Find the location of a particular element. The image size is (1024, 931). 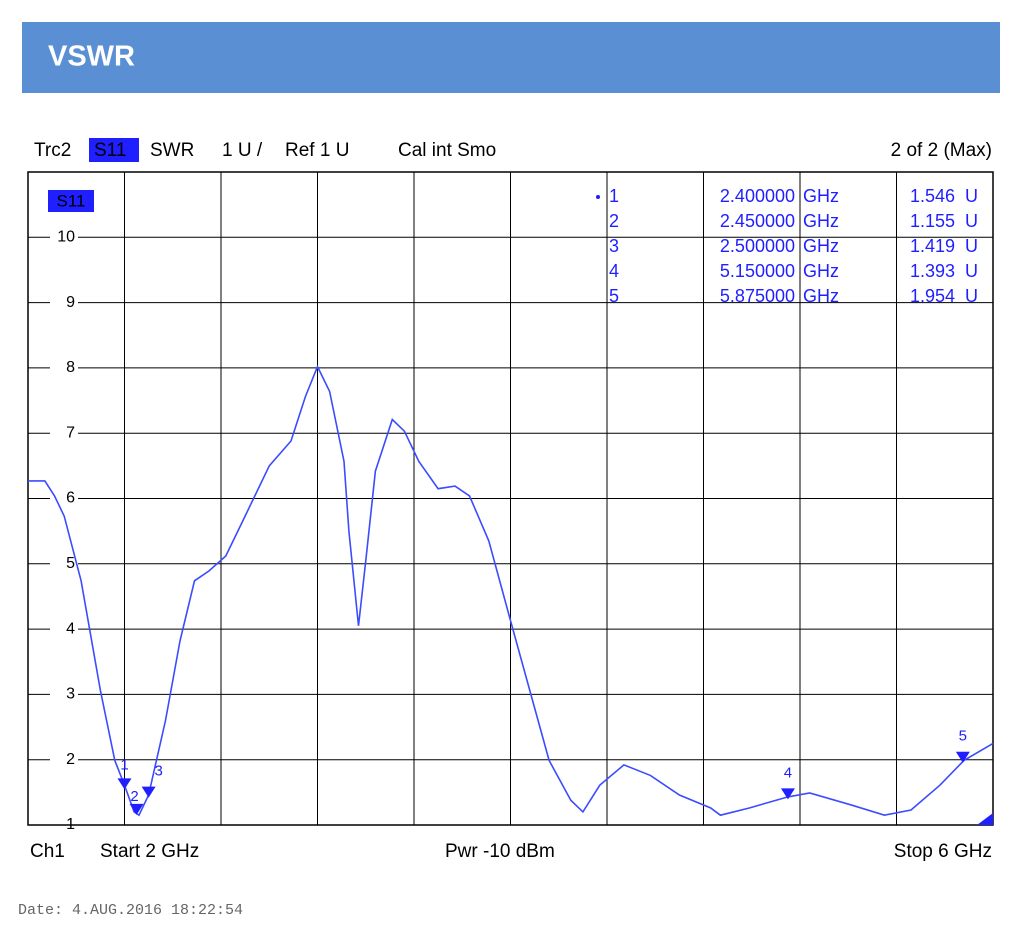

y-tick-label: 4 is located at coordinates (70, 628).